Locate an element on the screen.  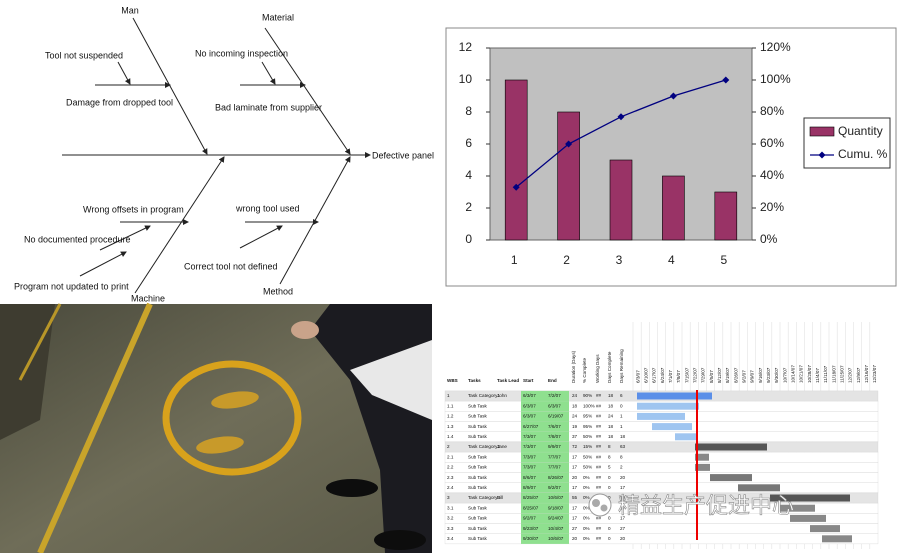
date-label: 8/26/07 is located at coordinates (735, 375).